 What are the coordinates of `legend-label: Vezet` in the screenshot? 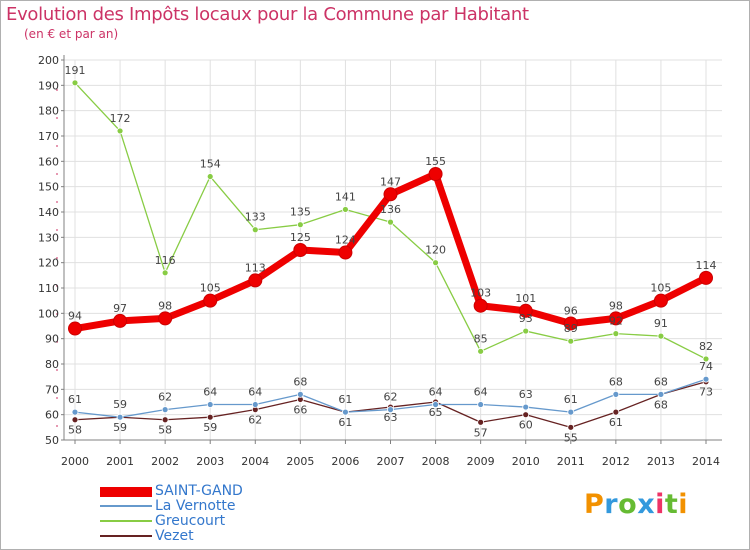 It's located at (174, 536).